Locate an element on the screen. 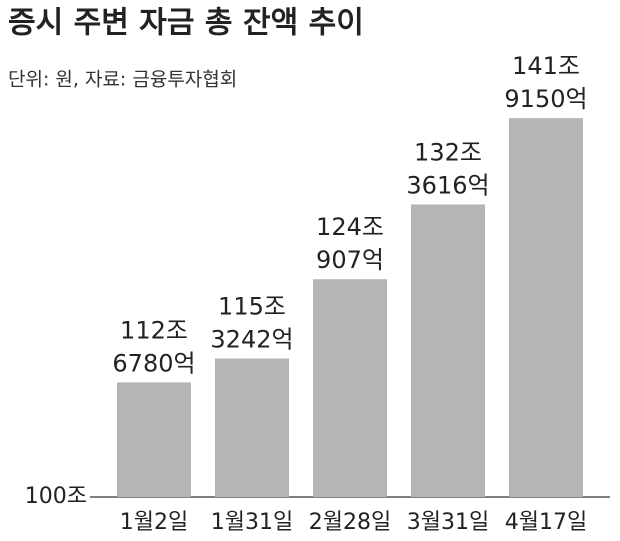 Image resolution: width=620 pixels, height=541 pixels. value-label: 3616억 is located at coordinates (447, 185).